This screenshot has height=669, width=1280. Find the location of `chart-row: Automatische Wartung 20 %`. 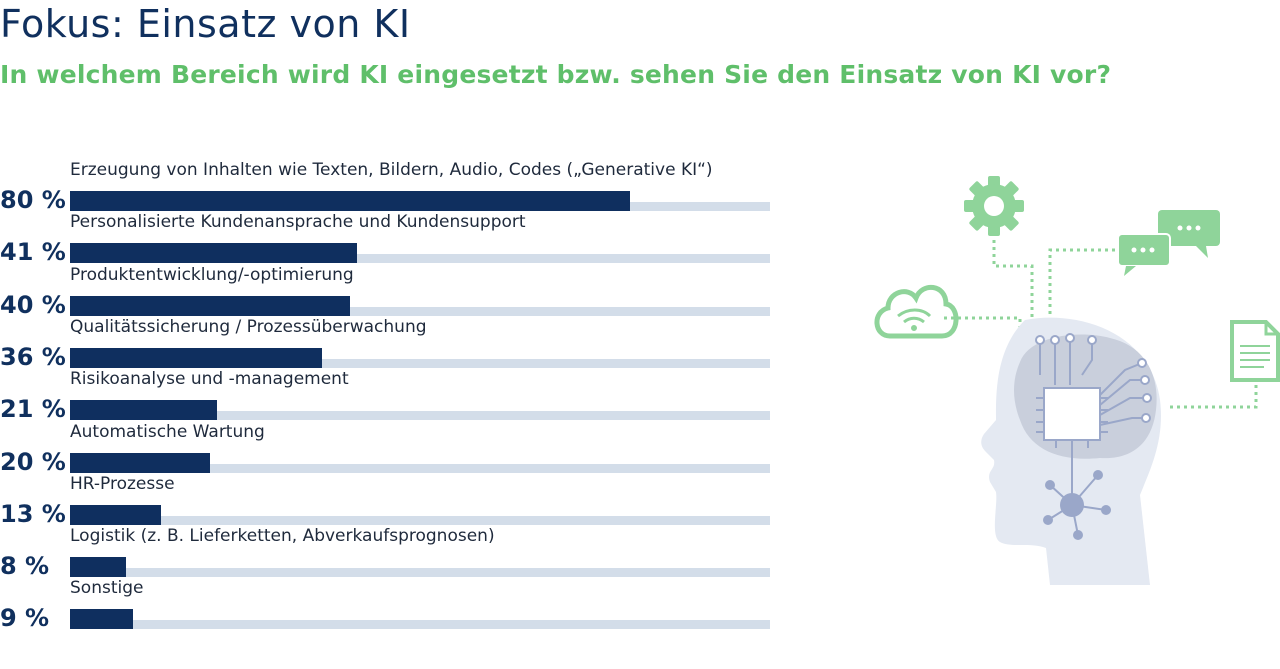

chart-row: Automatische Wartung 20 % is located at coordinates (390, 448).